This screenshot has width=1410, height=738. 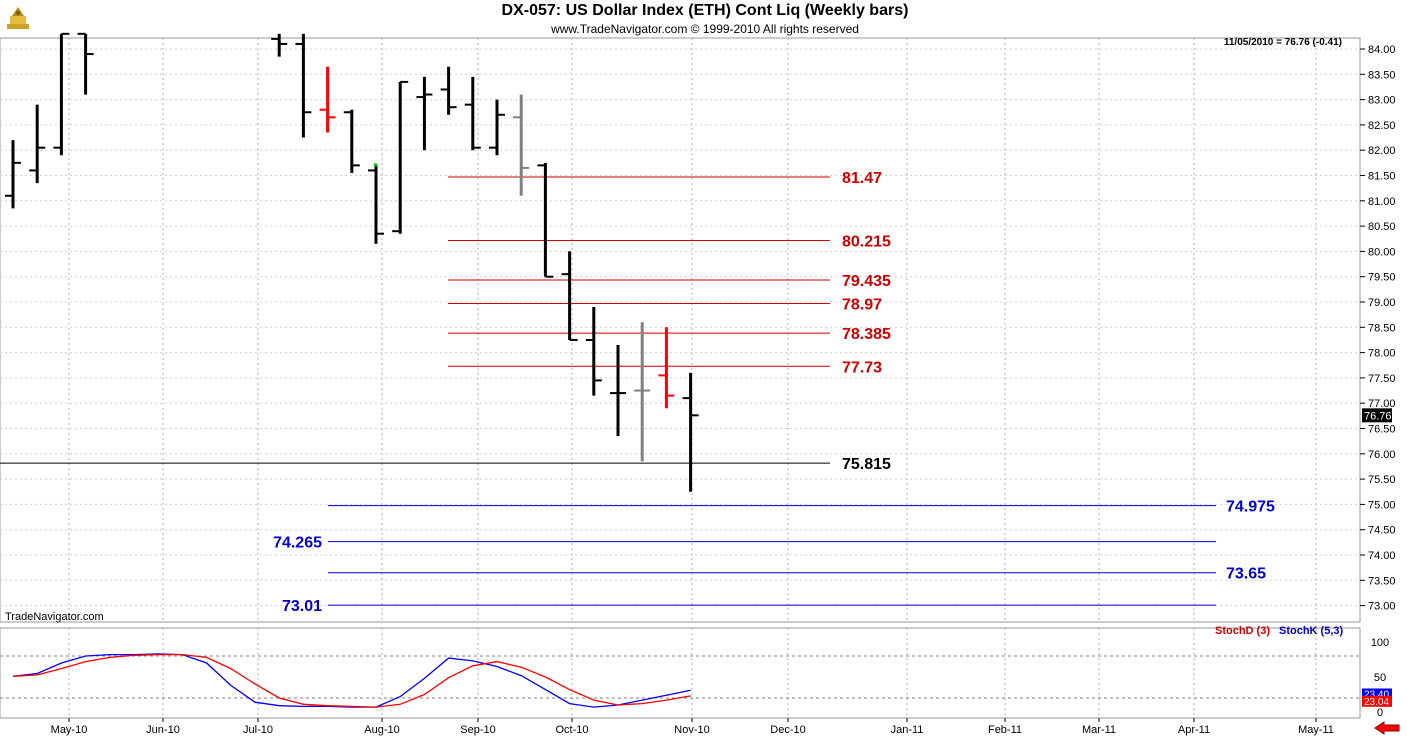 What do you see at coordinates (1382, 531) in the screenshot?
I see `y-tick-label: 74.50` at bounding box center [1382, 531].